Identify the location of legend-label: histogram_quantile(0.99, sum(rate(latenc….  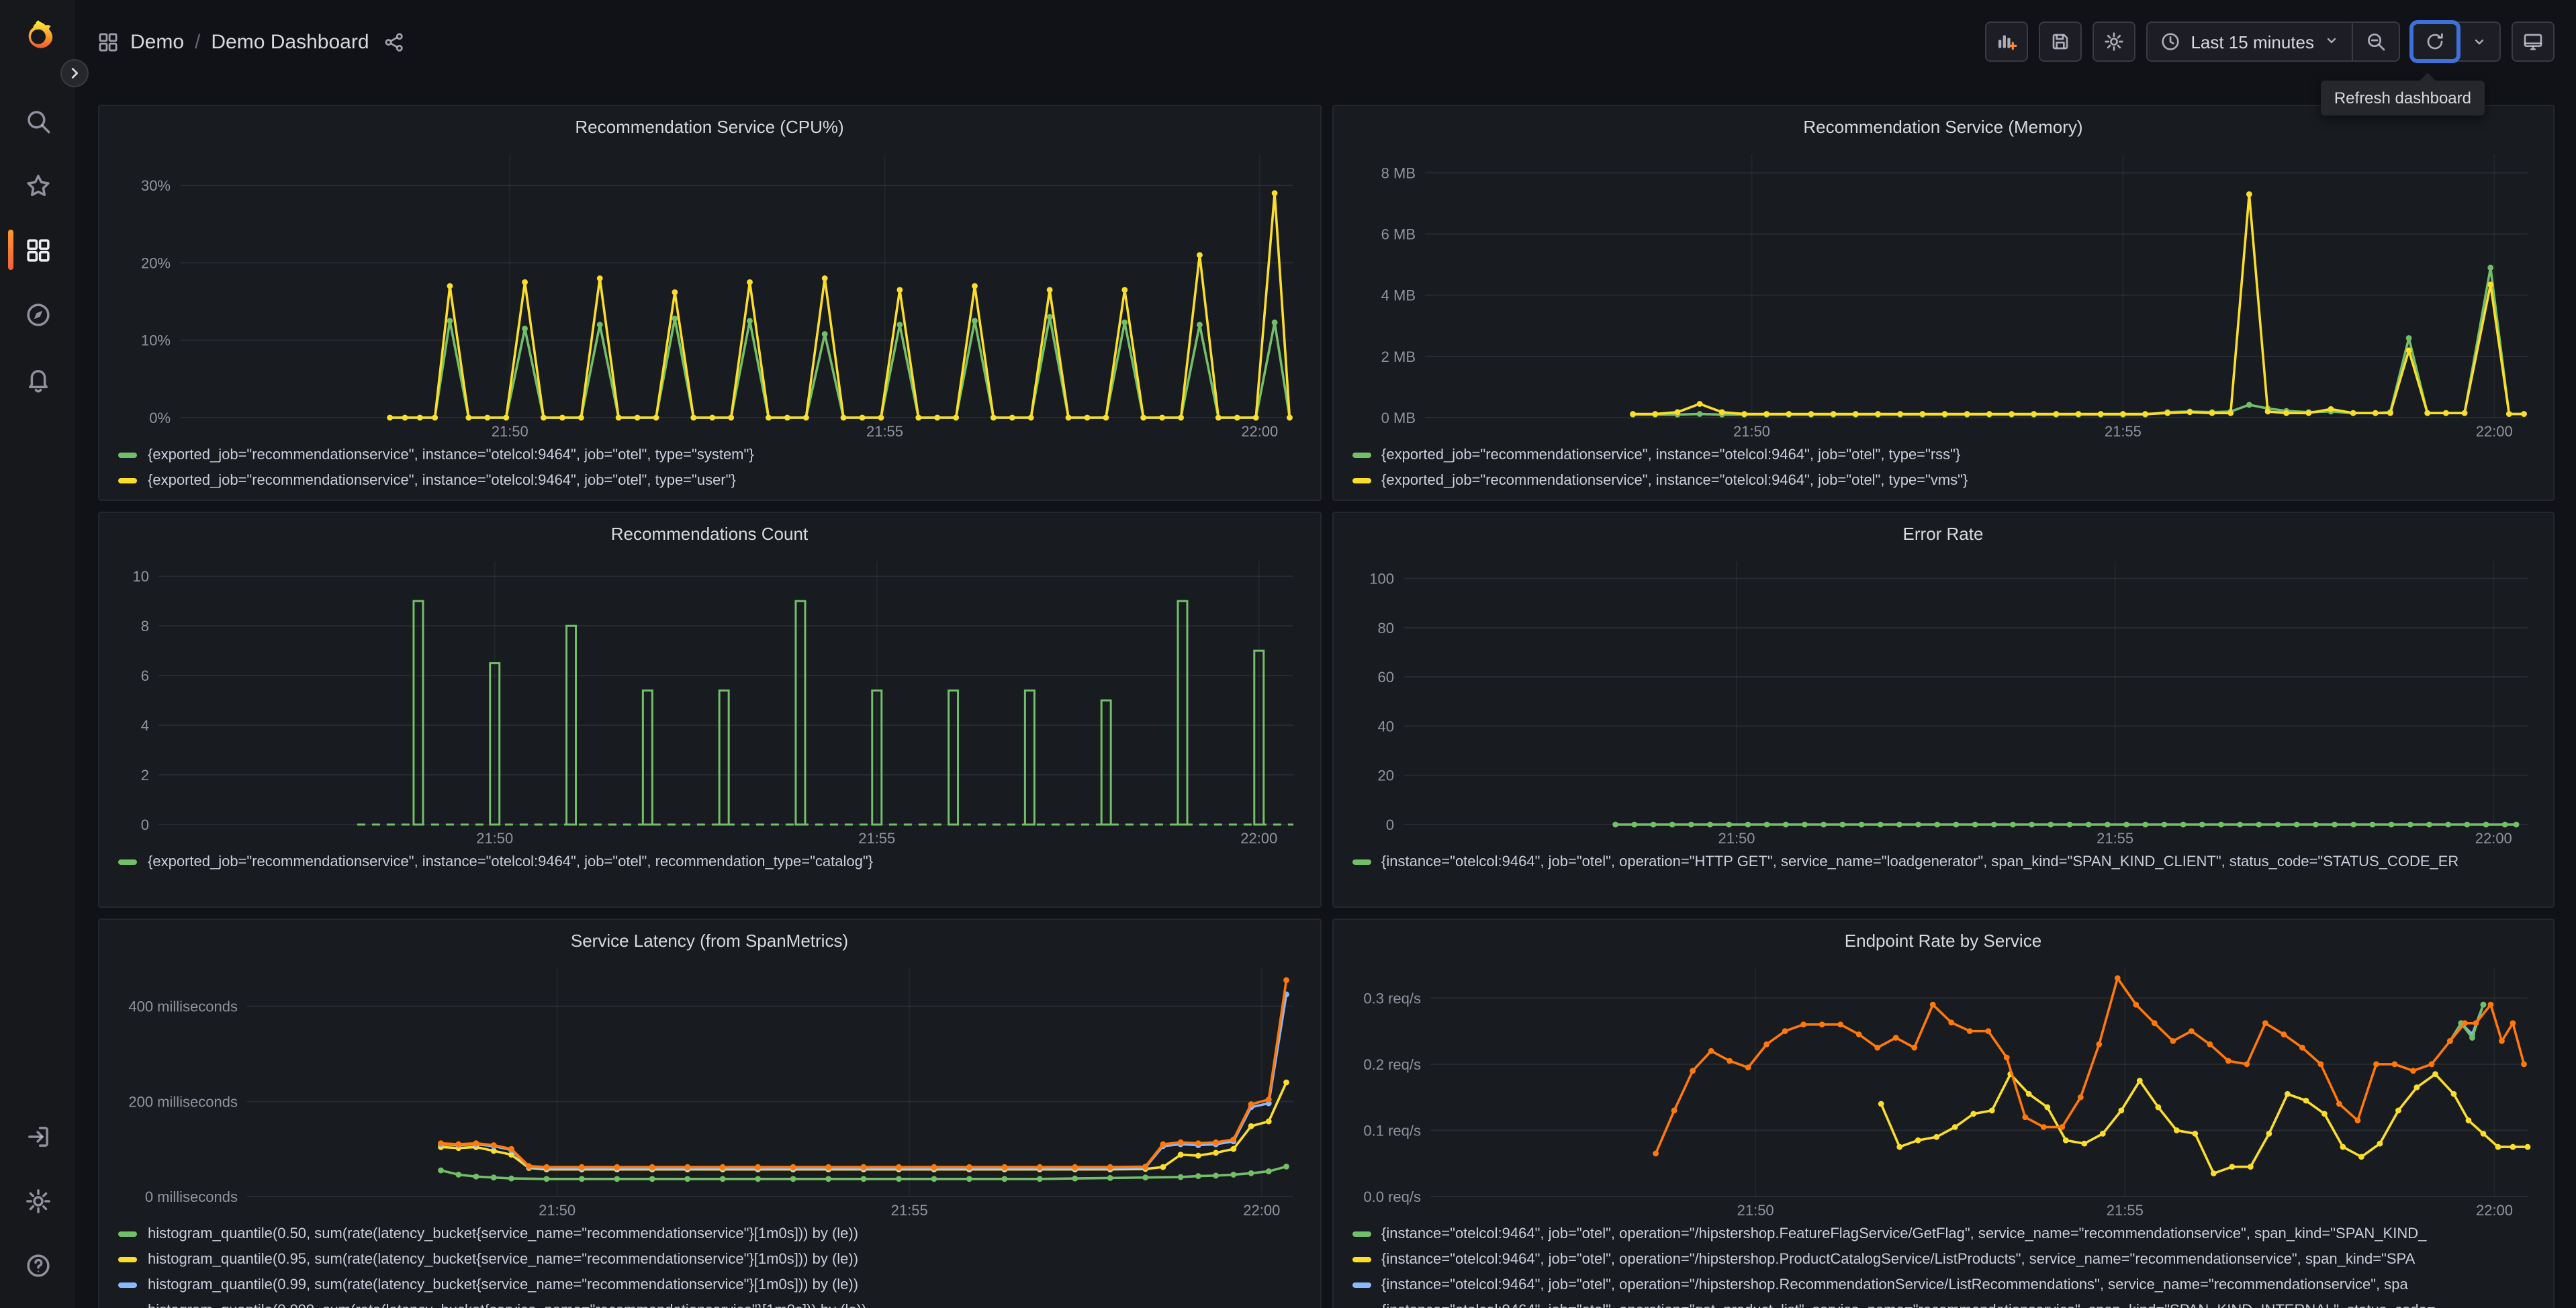
(503, 1285).